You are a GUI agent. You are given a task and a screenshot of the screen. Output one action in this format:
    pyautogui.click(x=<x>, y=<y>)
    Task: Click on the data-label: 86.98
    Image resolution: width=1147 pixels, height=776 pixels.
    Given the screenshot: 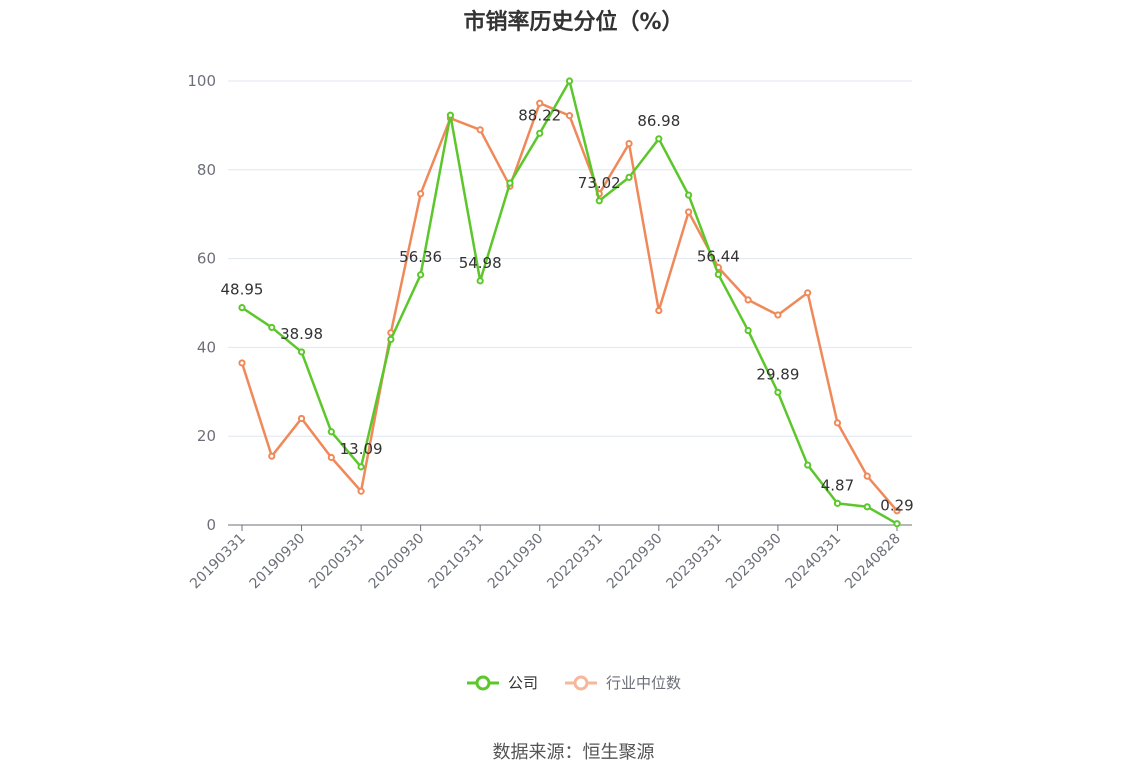 What is the action you would take?
    pyautogui.click(x=658, y=121)
    